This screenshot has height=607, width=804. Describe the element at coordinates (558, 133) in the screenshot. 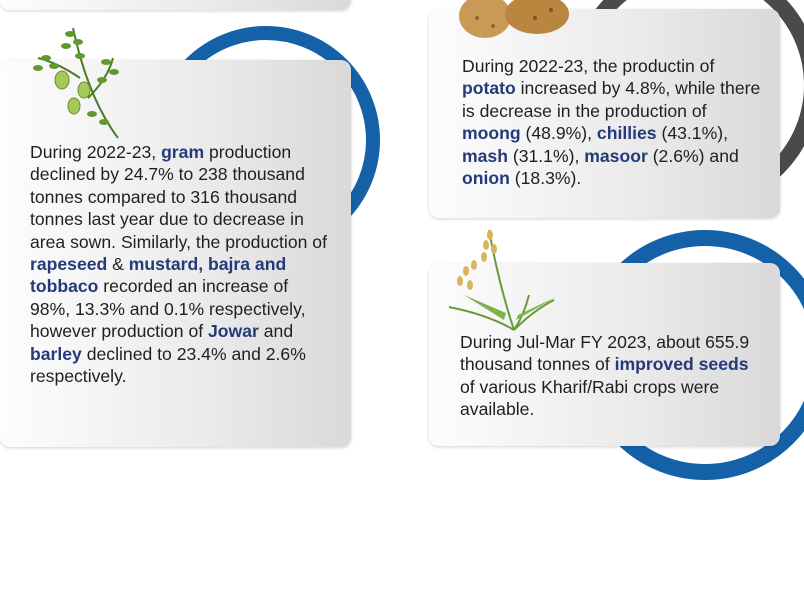

I see `text: (48.9%),` at that location.